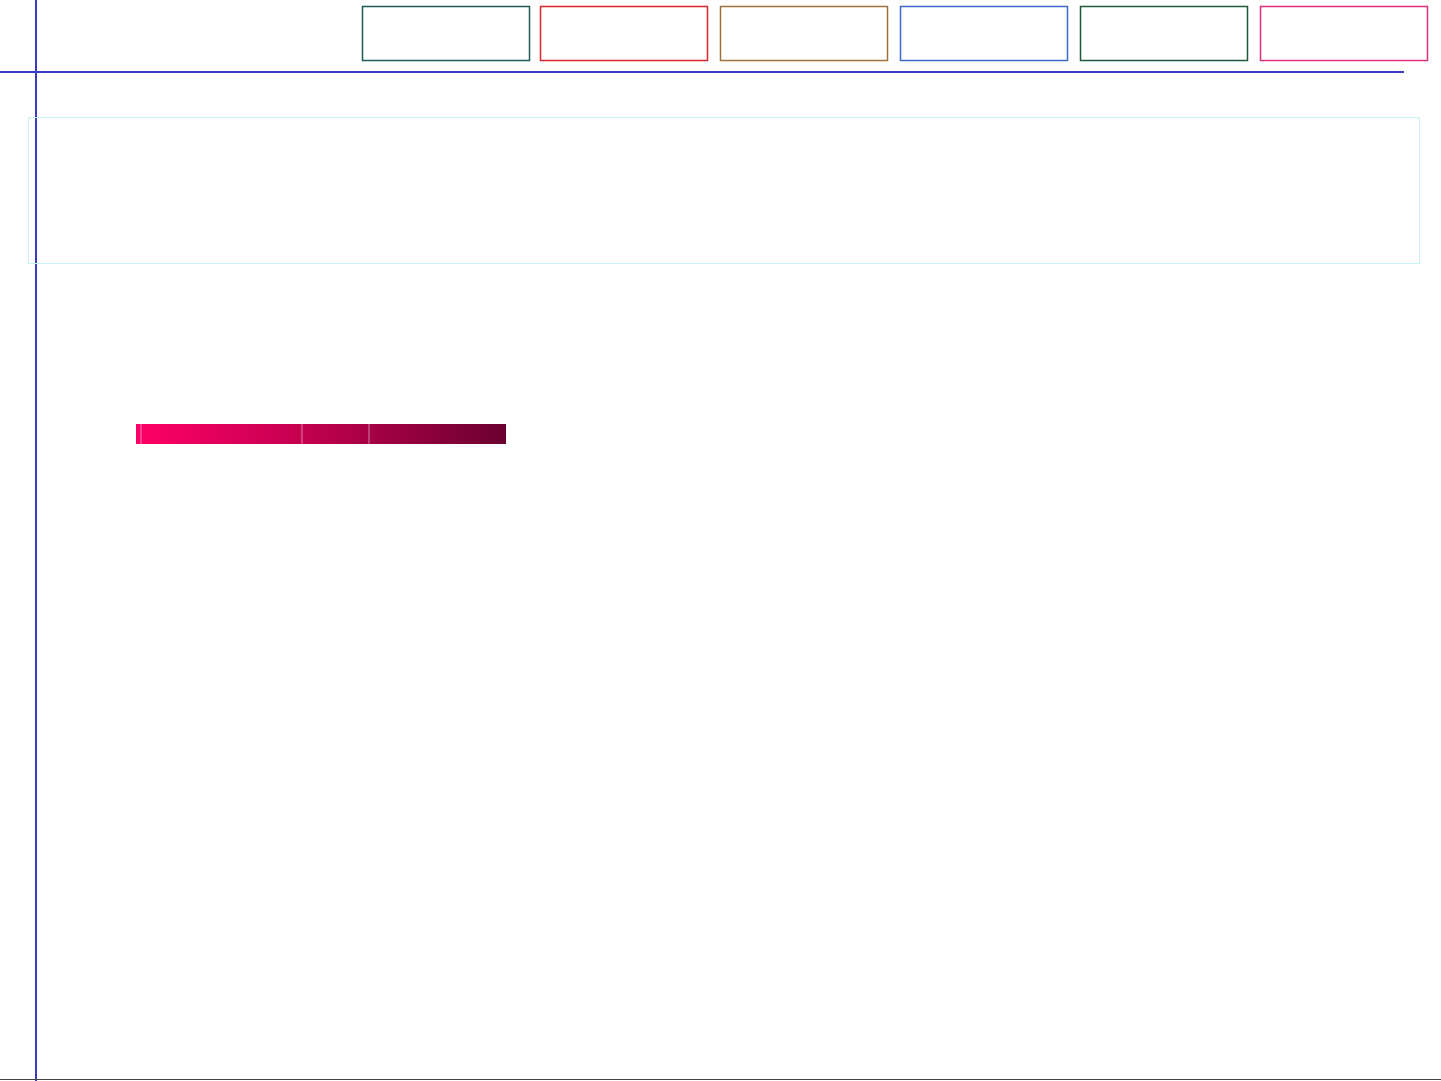 This screenshot has height=1081, width=1441. I want to click on gradient-bar, so click(321, 434).